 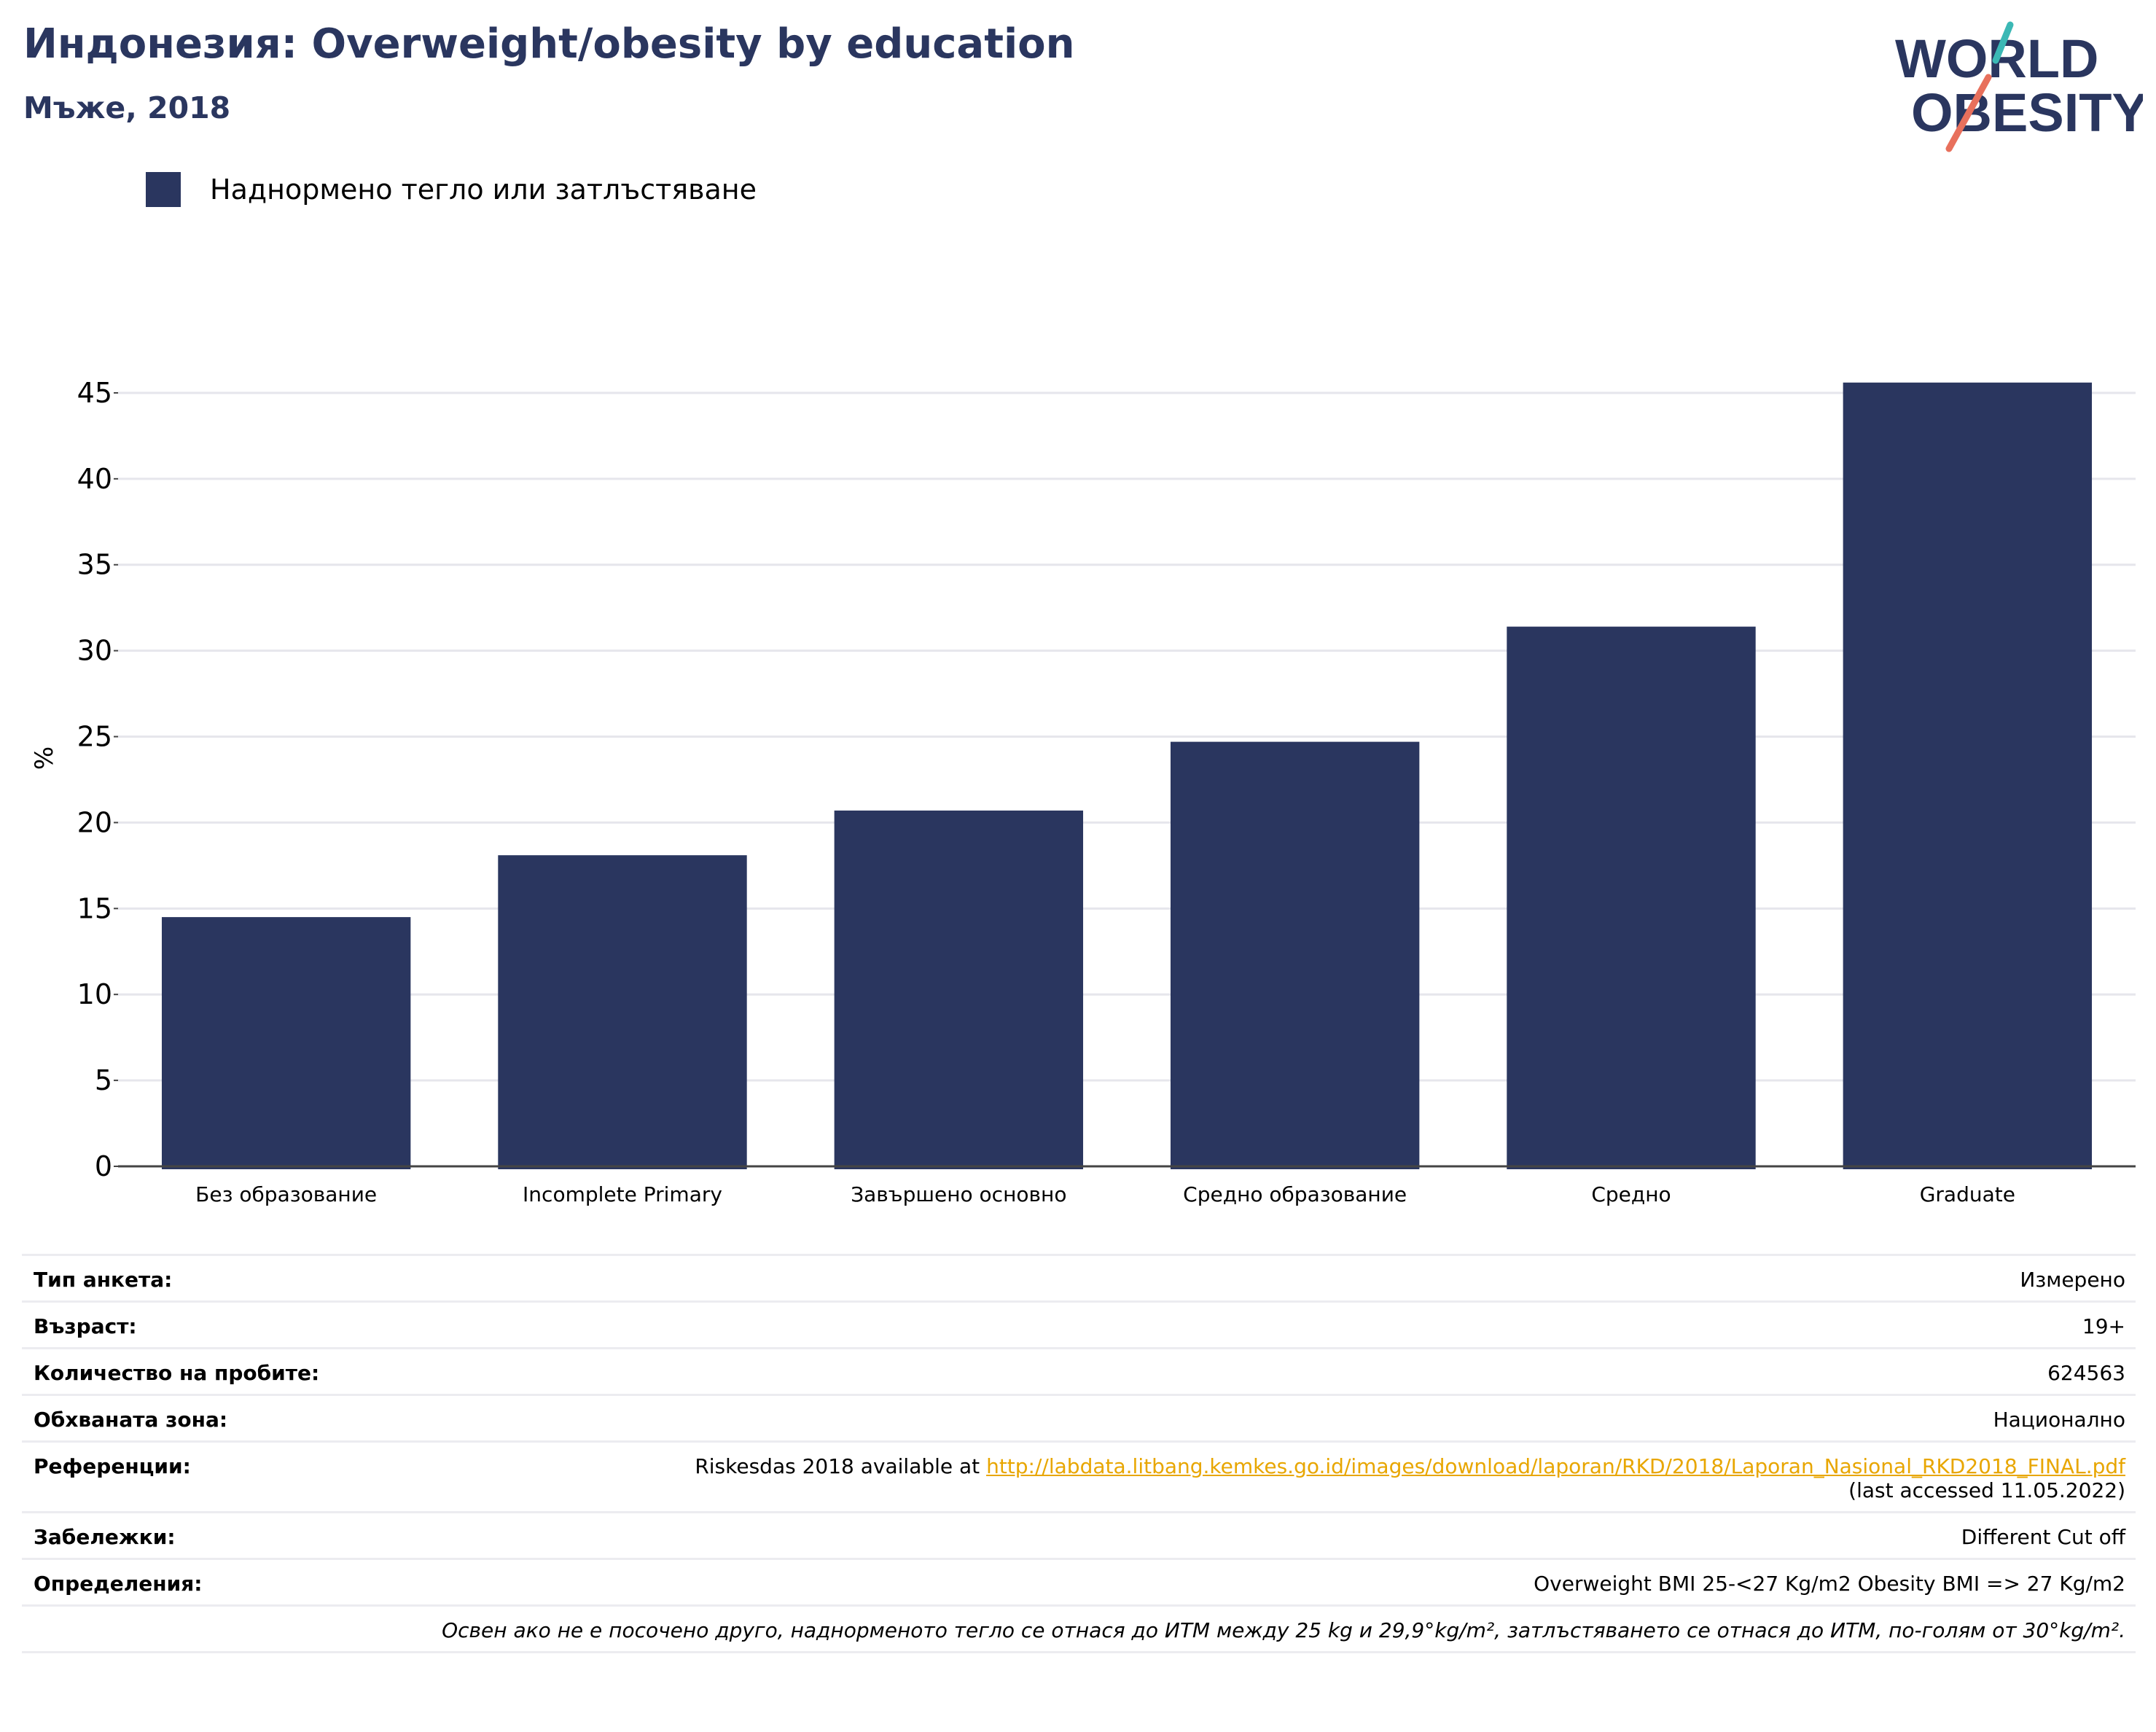 I want to click on x-tick-label: Средно образование, so click(x=1295, y=1194).